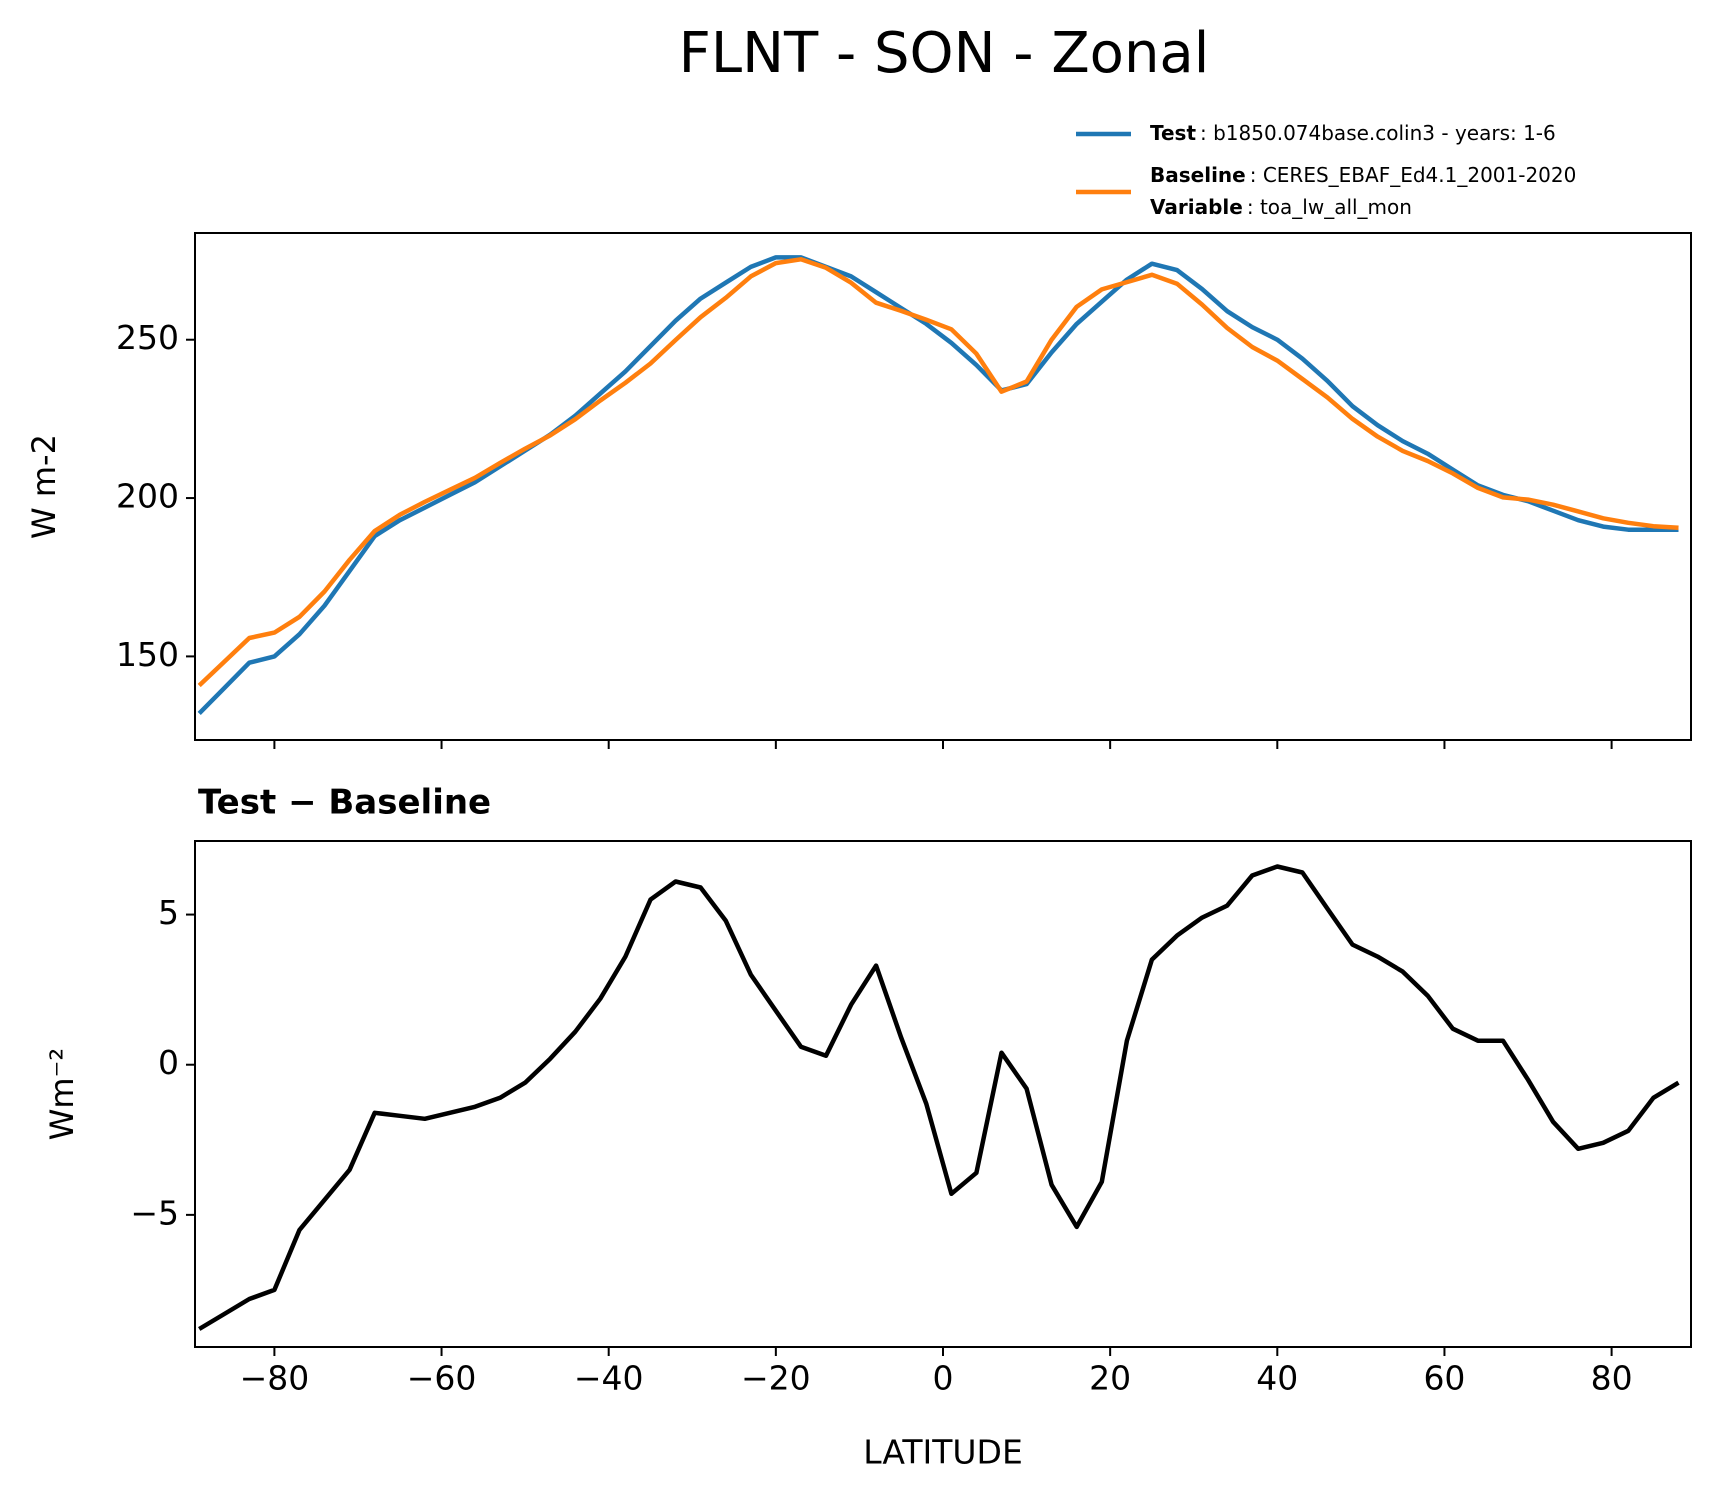  What do you see at coordinates (943, 1378) in the screenshot?
I see `x-tick-label: 0` at bounding box center [943, 1378].